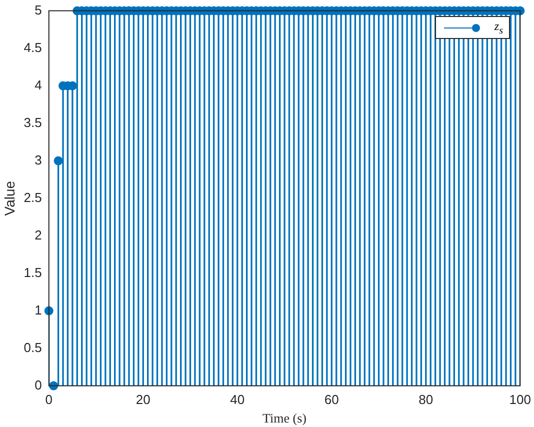 Image resolution: width=534 pixels, height=427 pixels. What do you see at coordinates (331, 400) in the screenshot?
I see `x-tick-label: 60` at bounding box center [331, 400].